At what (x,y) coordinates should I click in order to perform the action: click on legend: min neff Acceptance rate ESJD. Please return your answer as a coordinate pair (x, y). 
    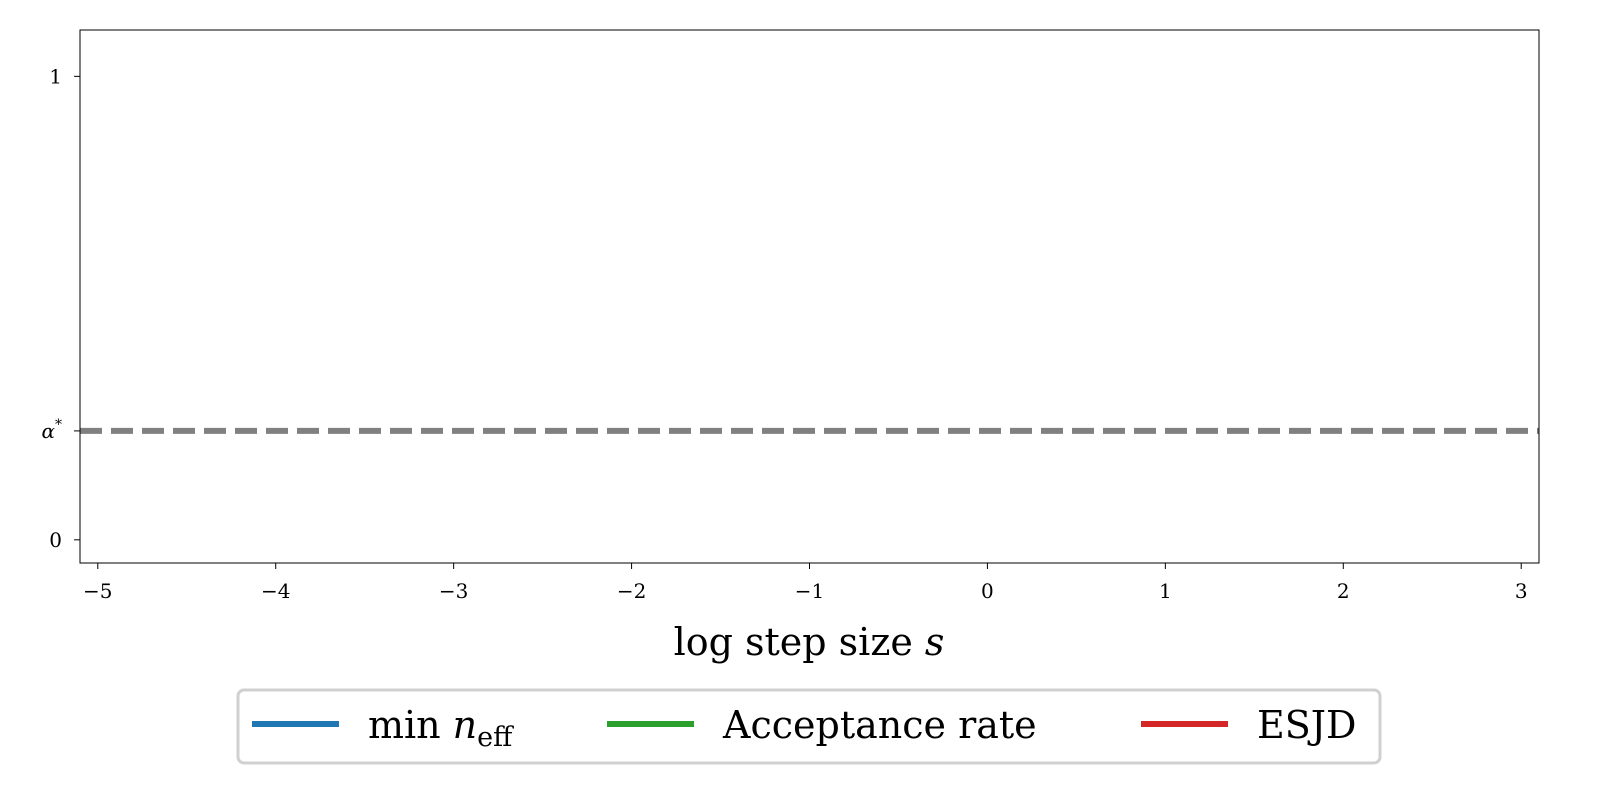
    Looking at the image, I should click on (809, 726).